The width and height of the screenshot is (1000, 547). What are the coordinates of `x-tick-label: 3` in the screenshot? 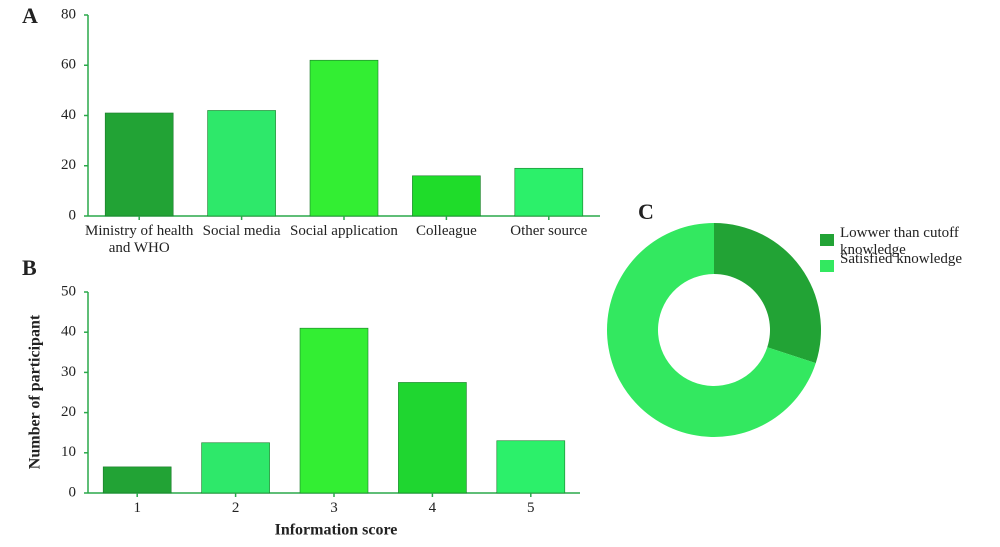 It's located at (334, 508).